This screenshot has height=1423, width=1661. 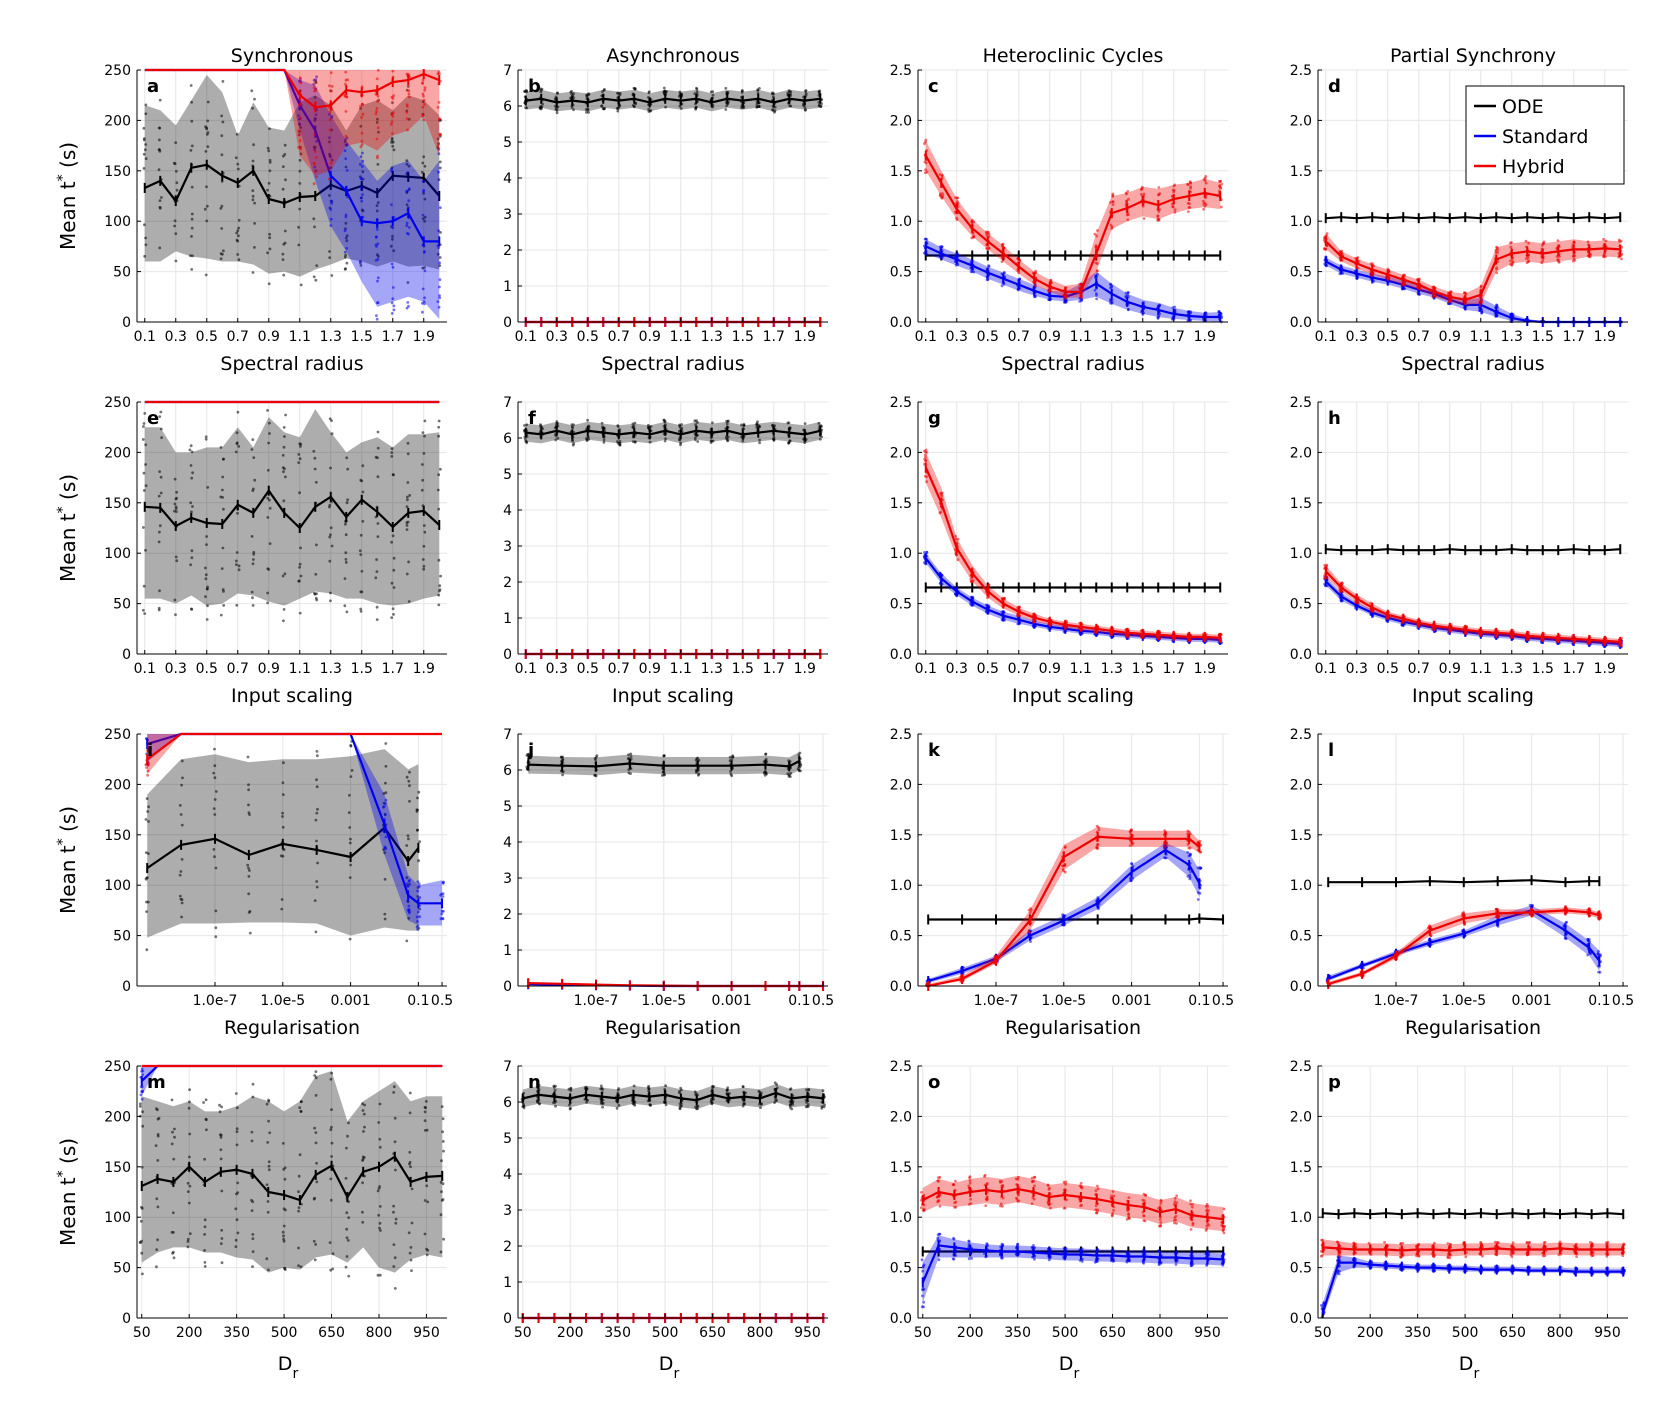 What do you see at coordinates (1473, 270) in the screenshot?
I see `series-line-hybrid` at bounding box center [1473, 270].